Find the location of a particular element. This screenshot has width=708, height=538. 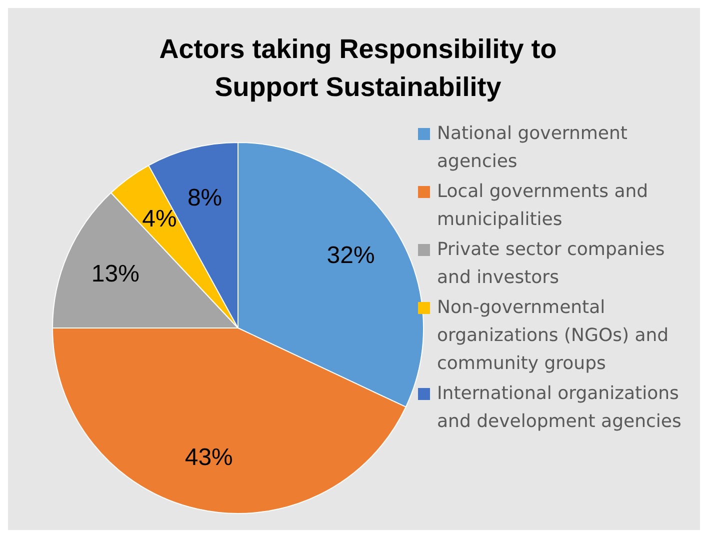

chart-title: Actors taking Responsibility to Support Sustainability is located at coordinates (358, 68).